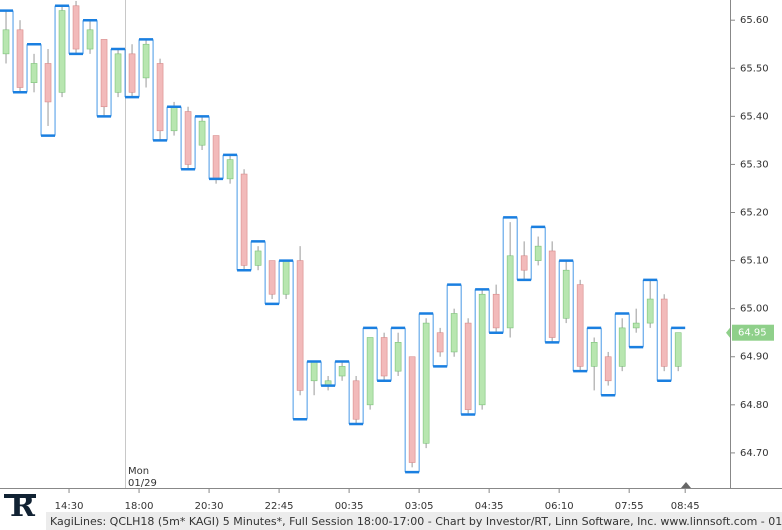  What do you see at coordinates (754, 116) in the screenshot?
I see `y-tick-label: 65.40` at bounding box center [754, 116].